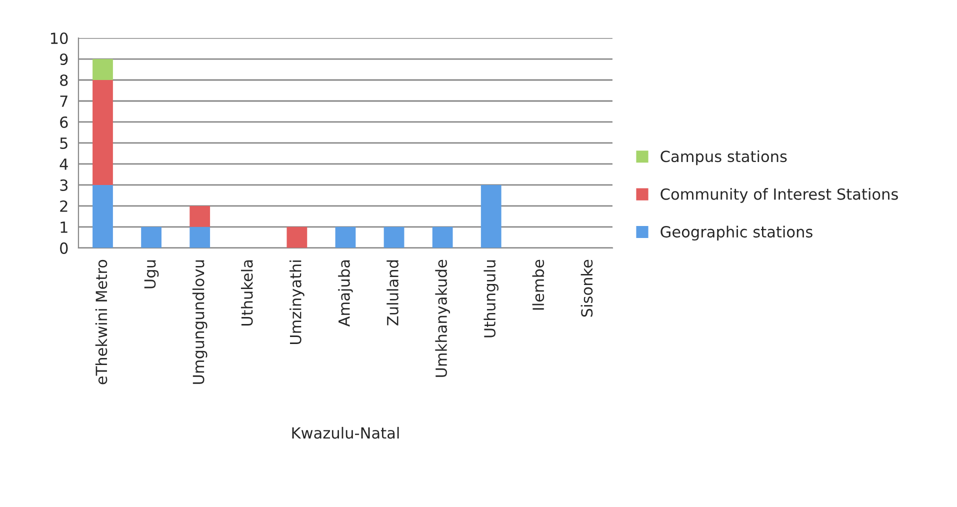  I want to click on y-tick-label: 9, so click(64, 59).